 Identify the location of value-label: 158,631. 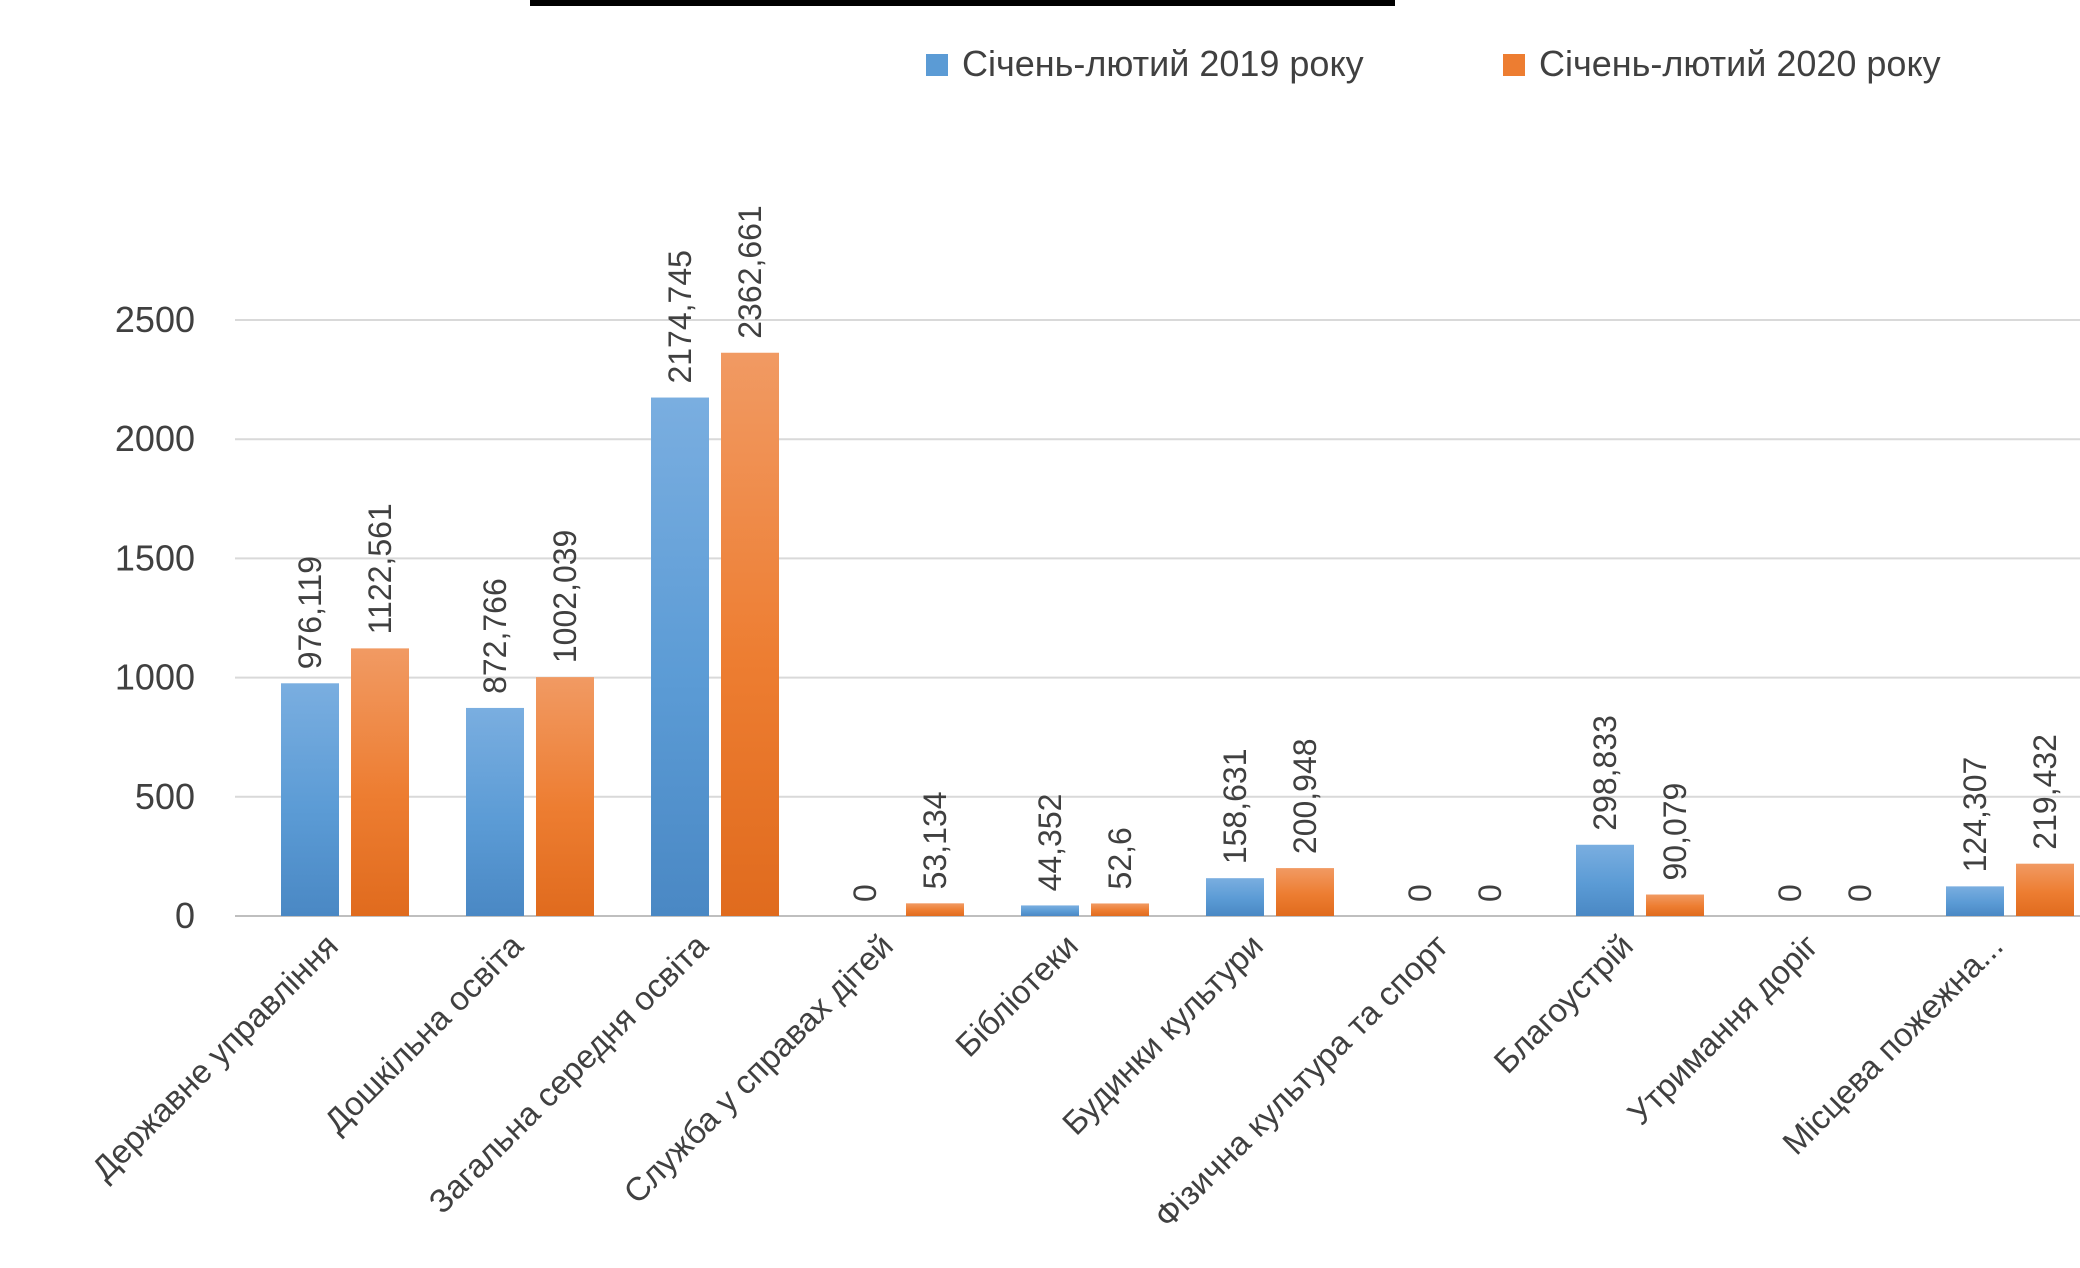
(1235, 807).